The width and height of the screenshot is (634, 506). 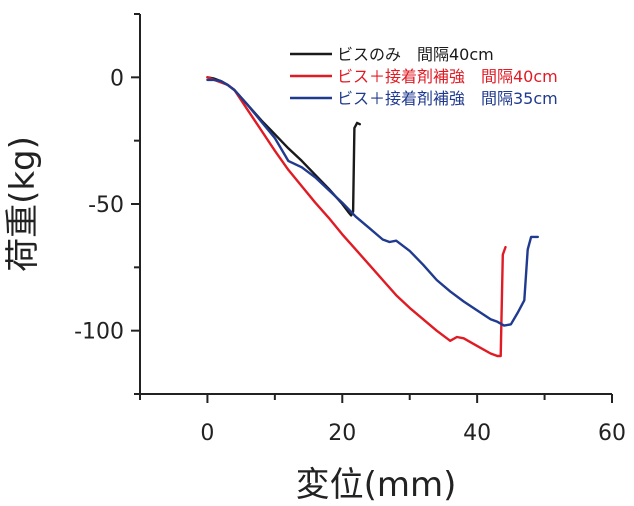 What do you see at coordinates (477, 433) in the screenshot?
I see `x-tick-label: 40` at bounding box center [477, 433].